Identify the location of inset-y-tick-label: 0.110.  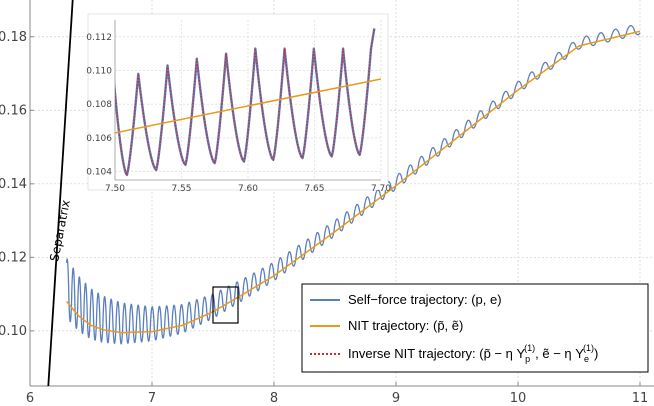
(99, 72).